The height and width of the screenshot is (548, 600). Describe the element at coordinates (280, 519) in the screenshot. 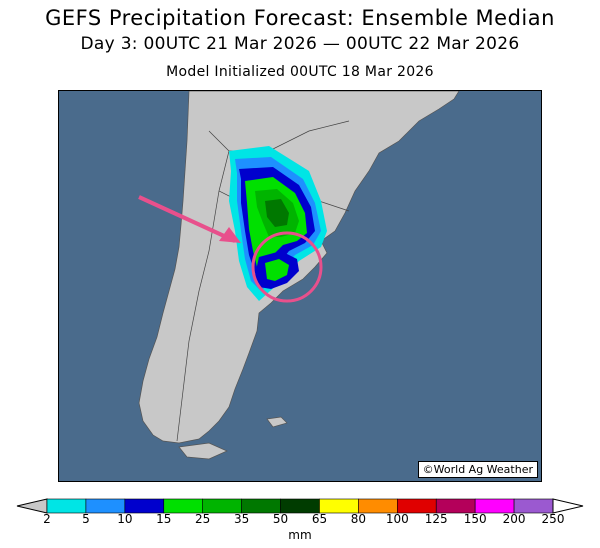

I see `colorbar-tick-label: 50` at that location.